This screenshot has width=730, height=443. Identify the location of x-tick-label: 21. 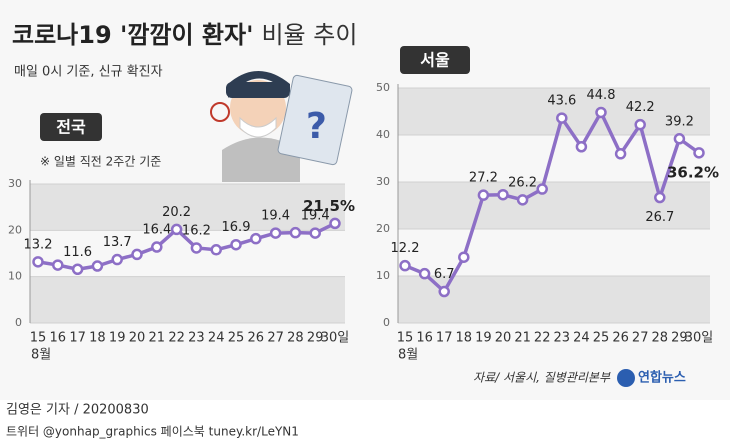
(157, 338).